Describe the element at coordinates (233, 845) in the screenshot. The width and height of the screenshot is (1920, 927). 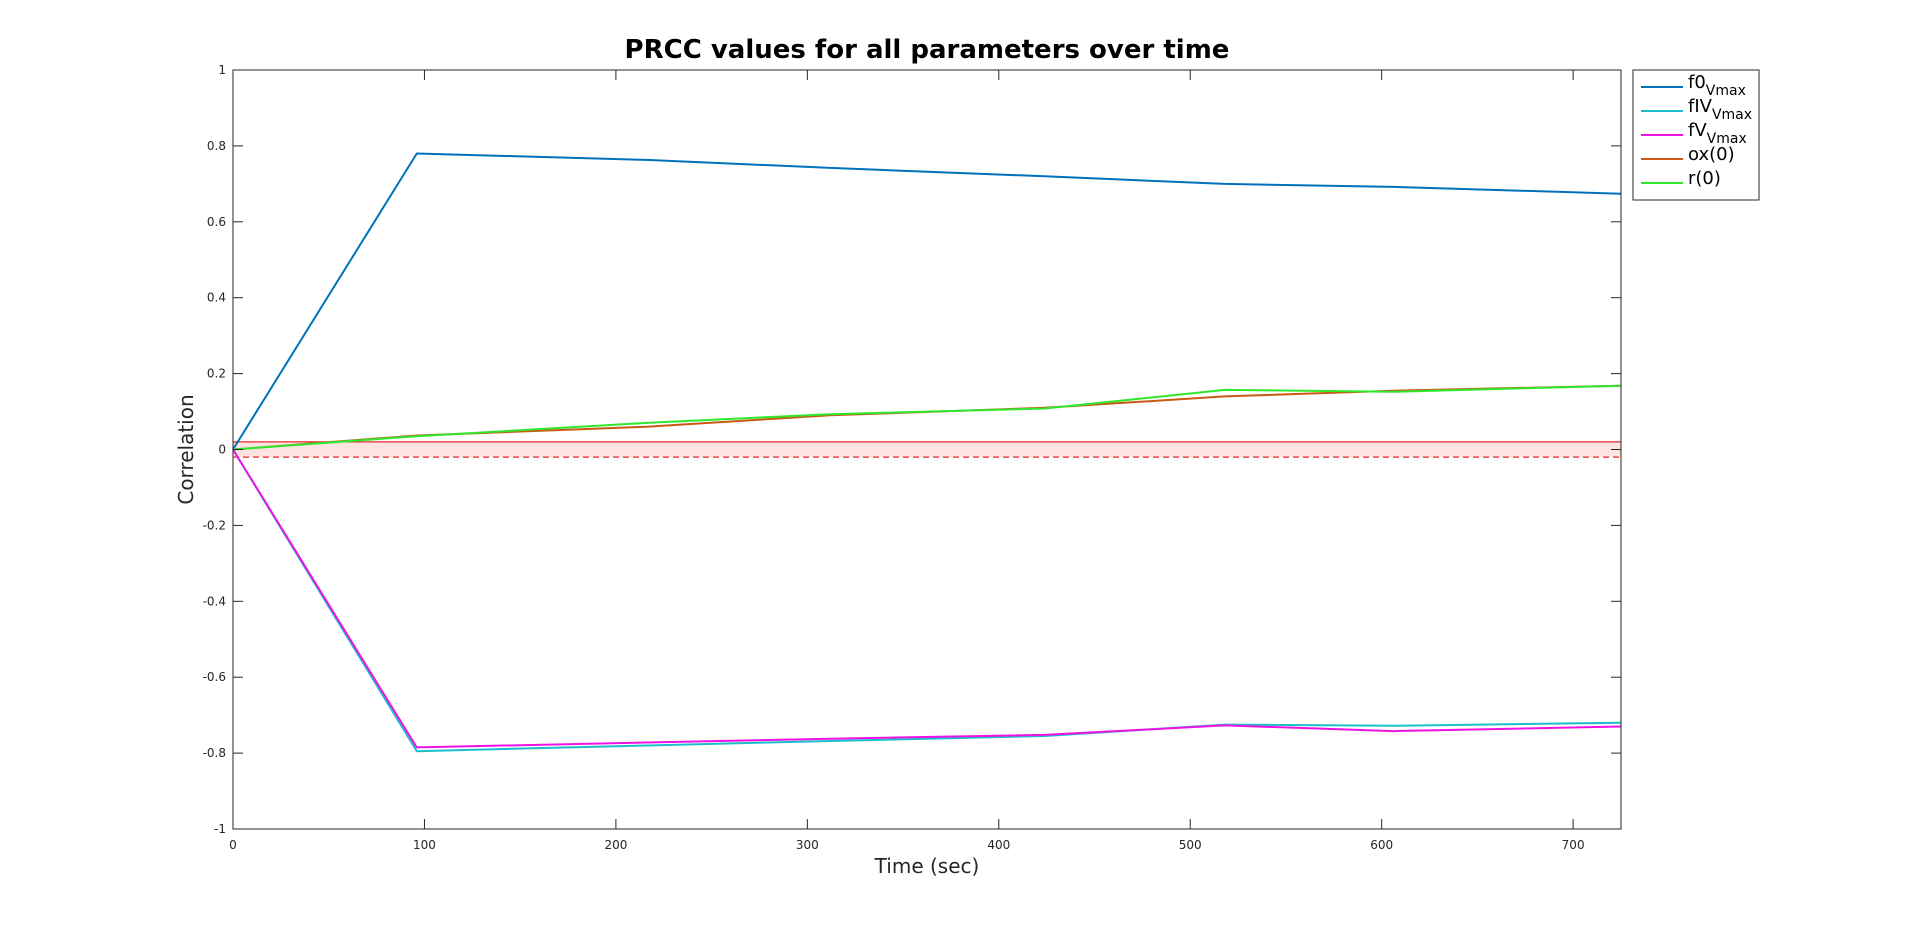
I see `x-tick-label: 0` at that location.